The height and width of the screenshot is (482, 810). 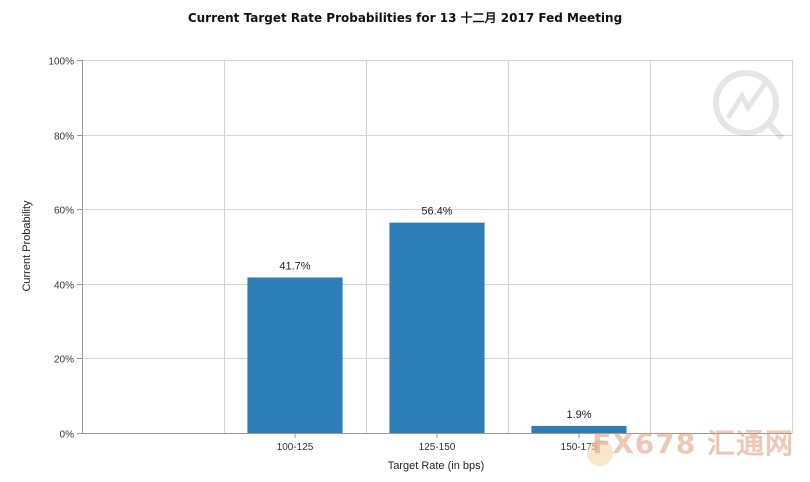 I want to click on y-tick-label: 40%, so click(x=64, y=286).